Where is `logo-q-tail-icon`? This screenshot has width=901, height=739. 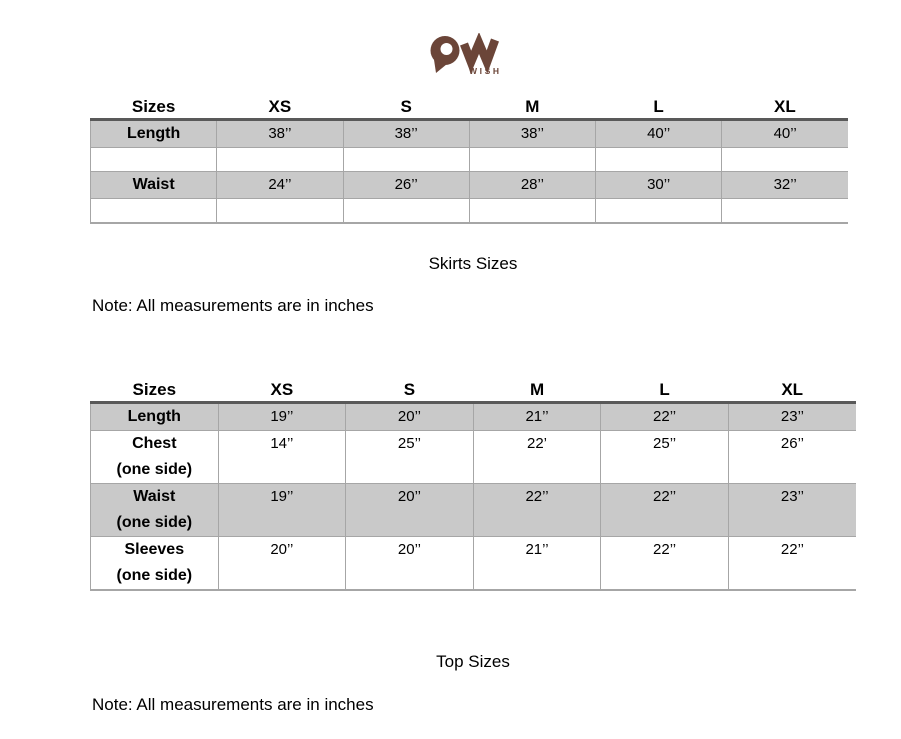 logo-q-tail-icon is located at coordinates (440, 63).